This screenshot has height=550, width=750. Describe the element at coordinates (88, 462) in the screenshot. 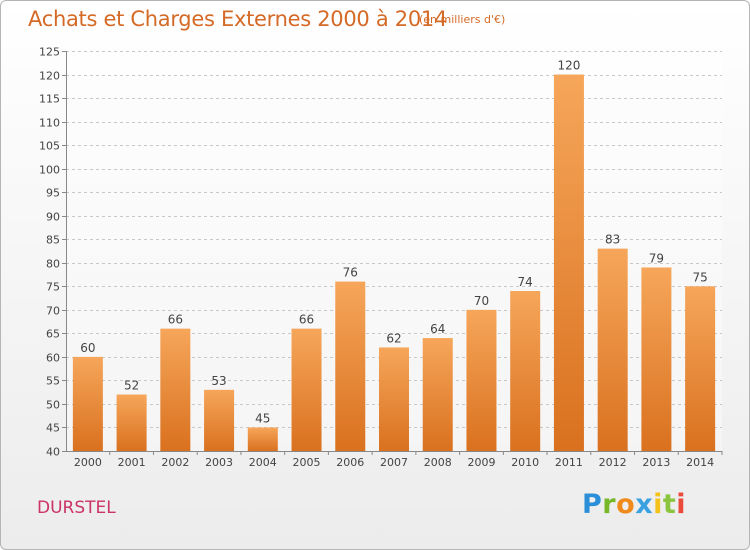

I see `x-tick-label: 2000` at that location.